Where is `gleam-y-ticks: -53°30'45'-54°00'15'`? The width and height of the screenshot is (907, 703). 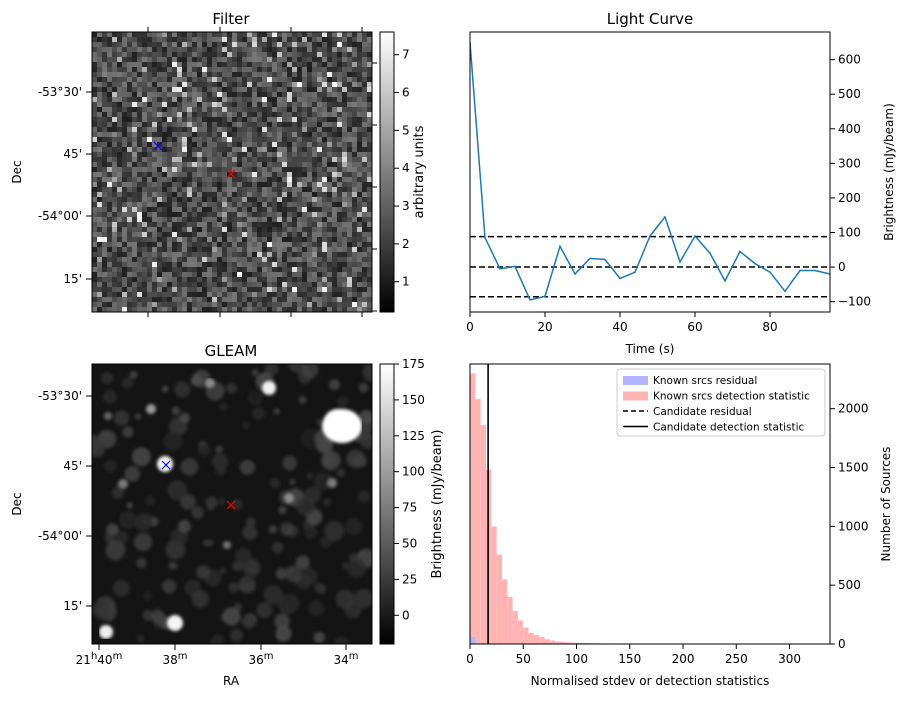
gleam-y-ticks: -53°30'45'-54°00'15' is located at coordinates (65, 501).